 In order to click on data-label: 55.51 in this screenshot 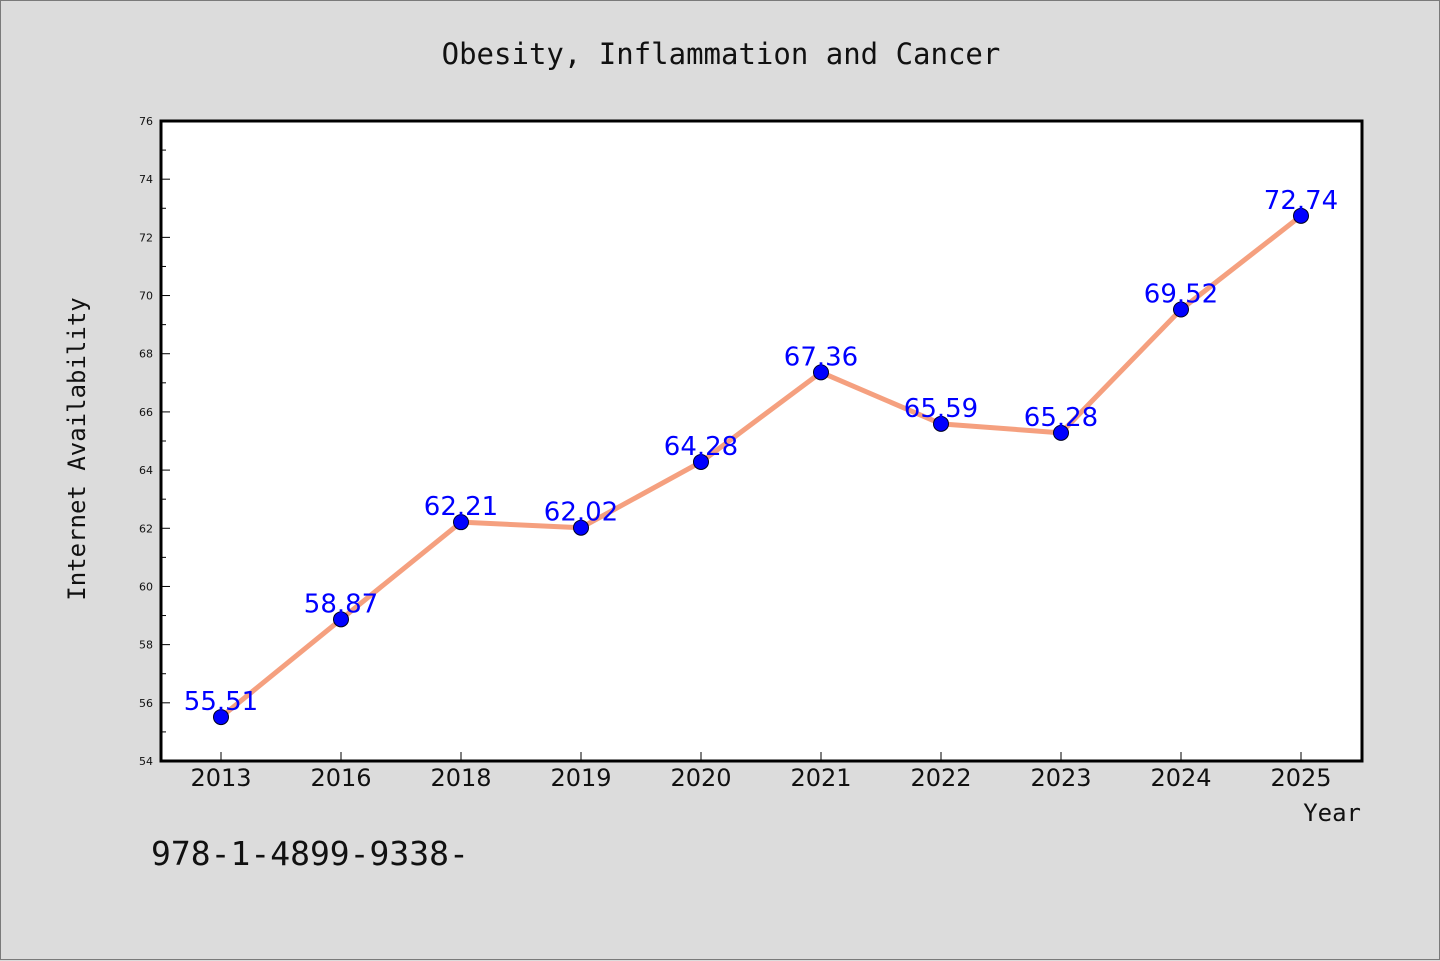, I will do `click(221, 702)`.